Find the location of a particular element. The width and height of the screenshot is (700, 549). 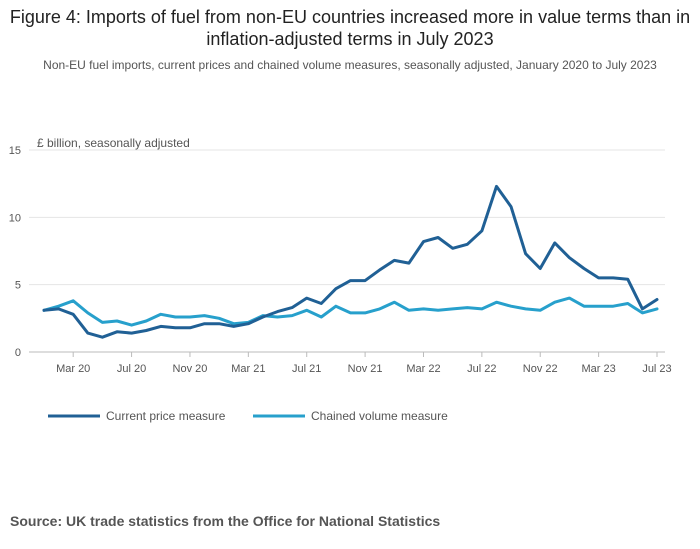

x-tick-label: Mar 21 is located at coordinates (248, 369).